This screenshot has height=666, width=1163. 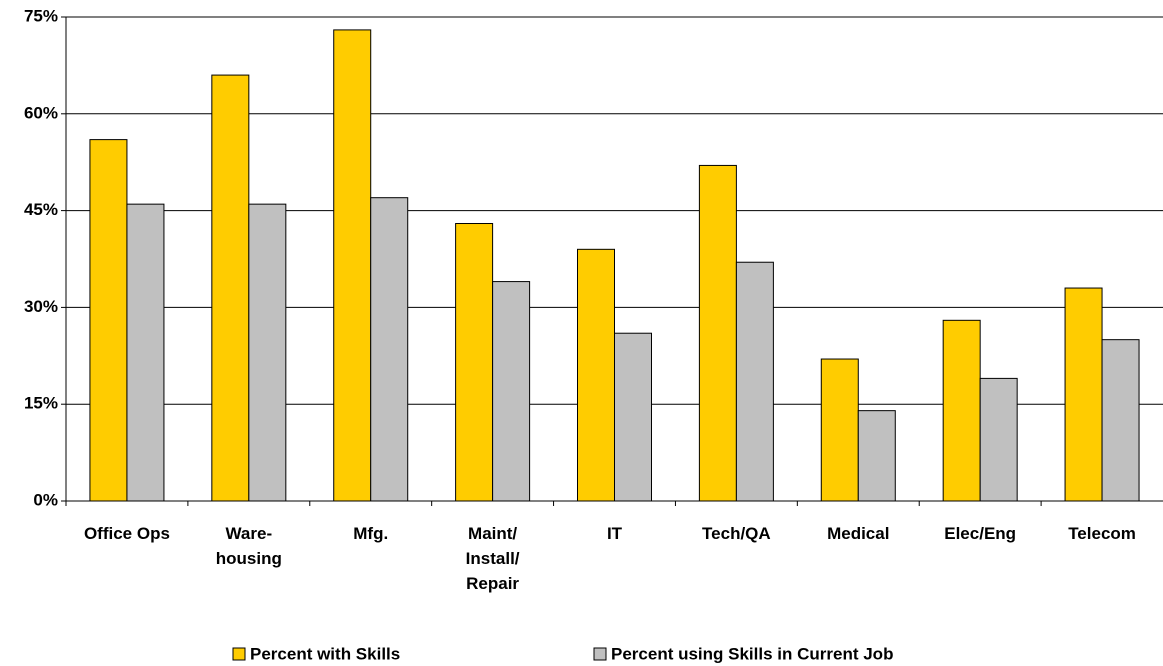 What do you see at coordinates (1102, 533) in the screenshot?
I see `x-tick-label: Telecom` at bounding box center [1102, 533].